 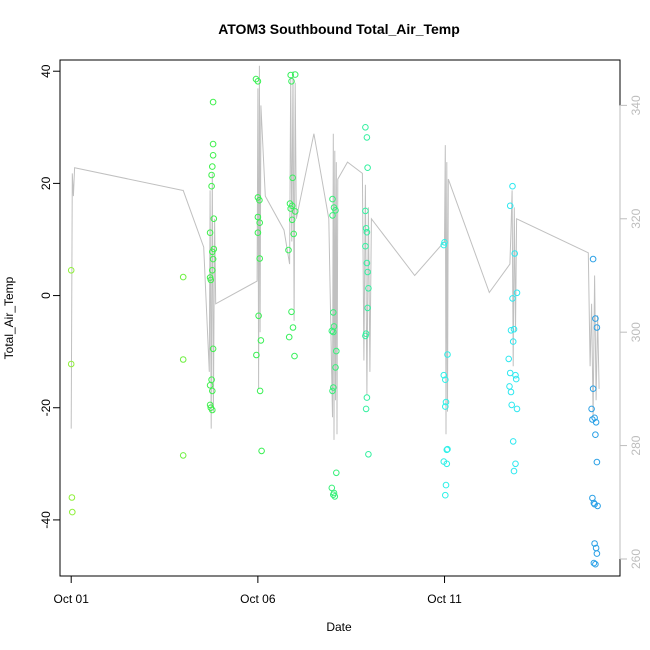 I want to click on y-tick-label: 40, so click(x=46, y=71).